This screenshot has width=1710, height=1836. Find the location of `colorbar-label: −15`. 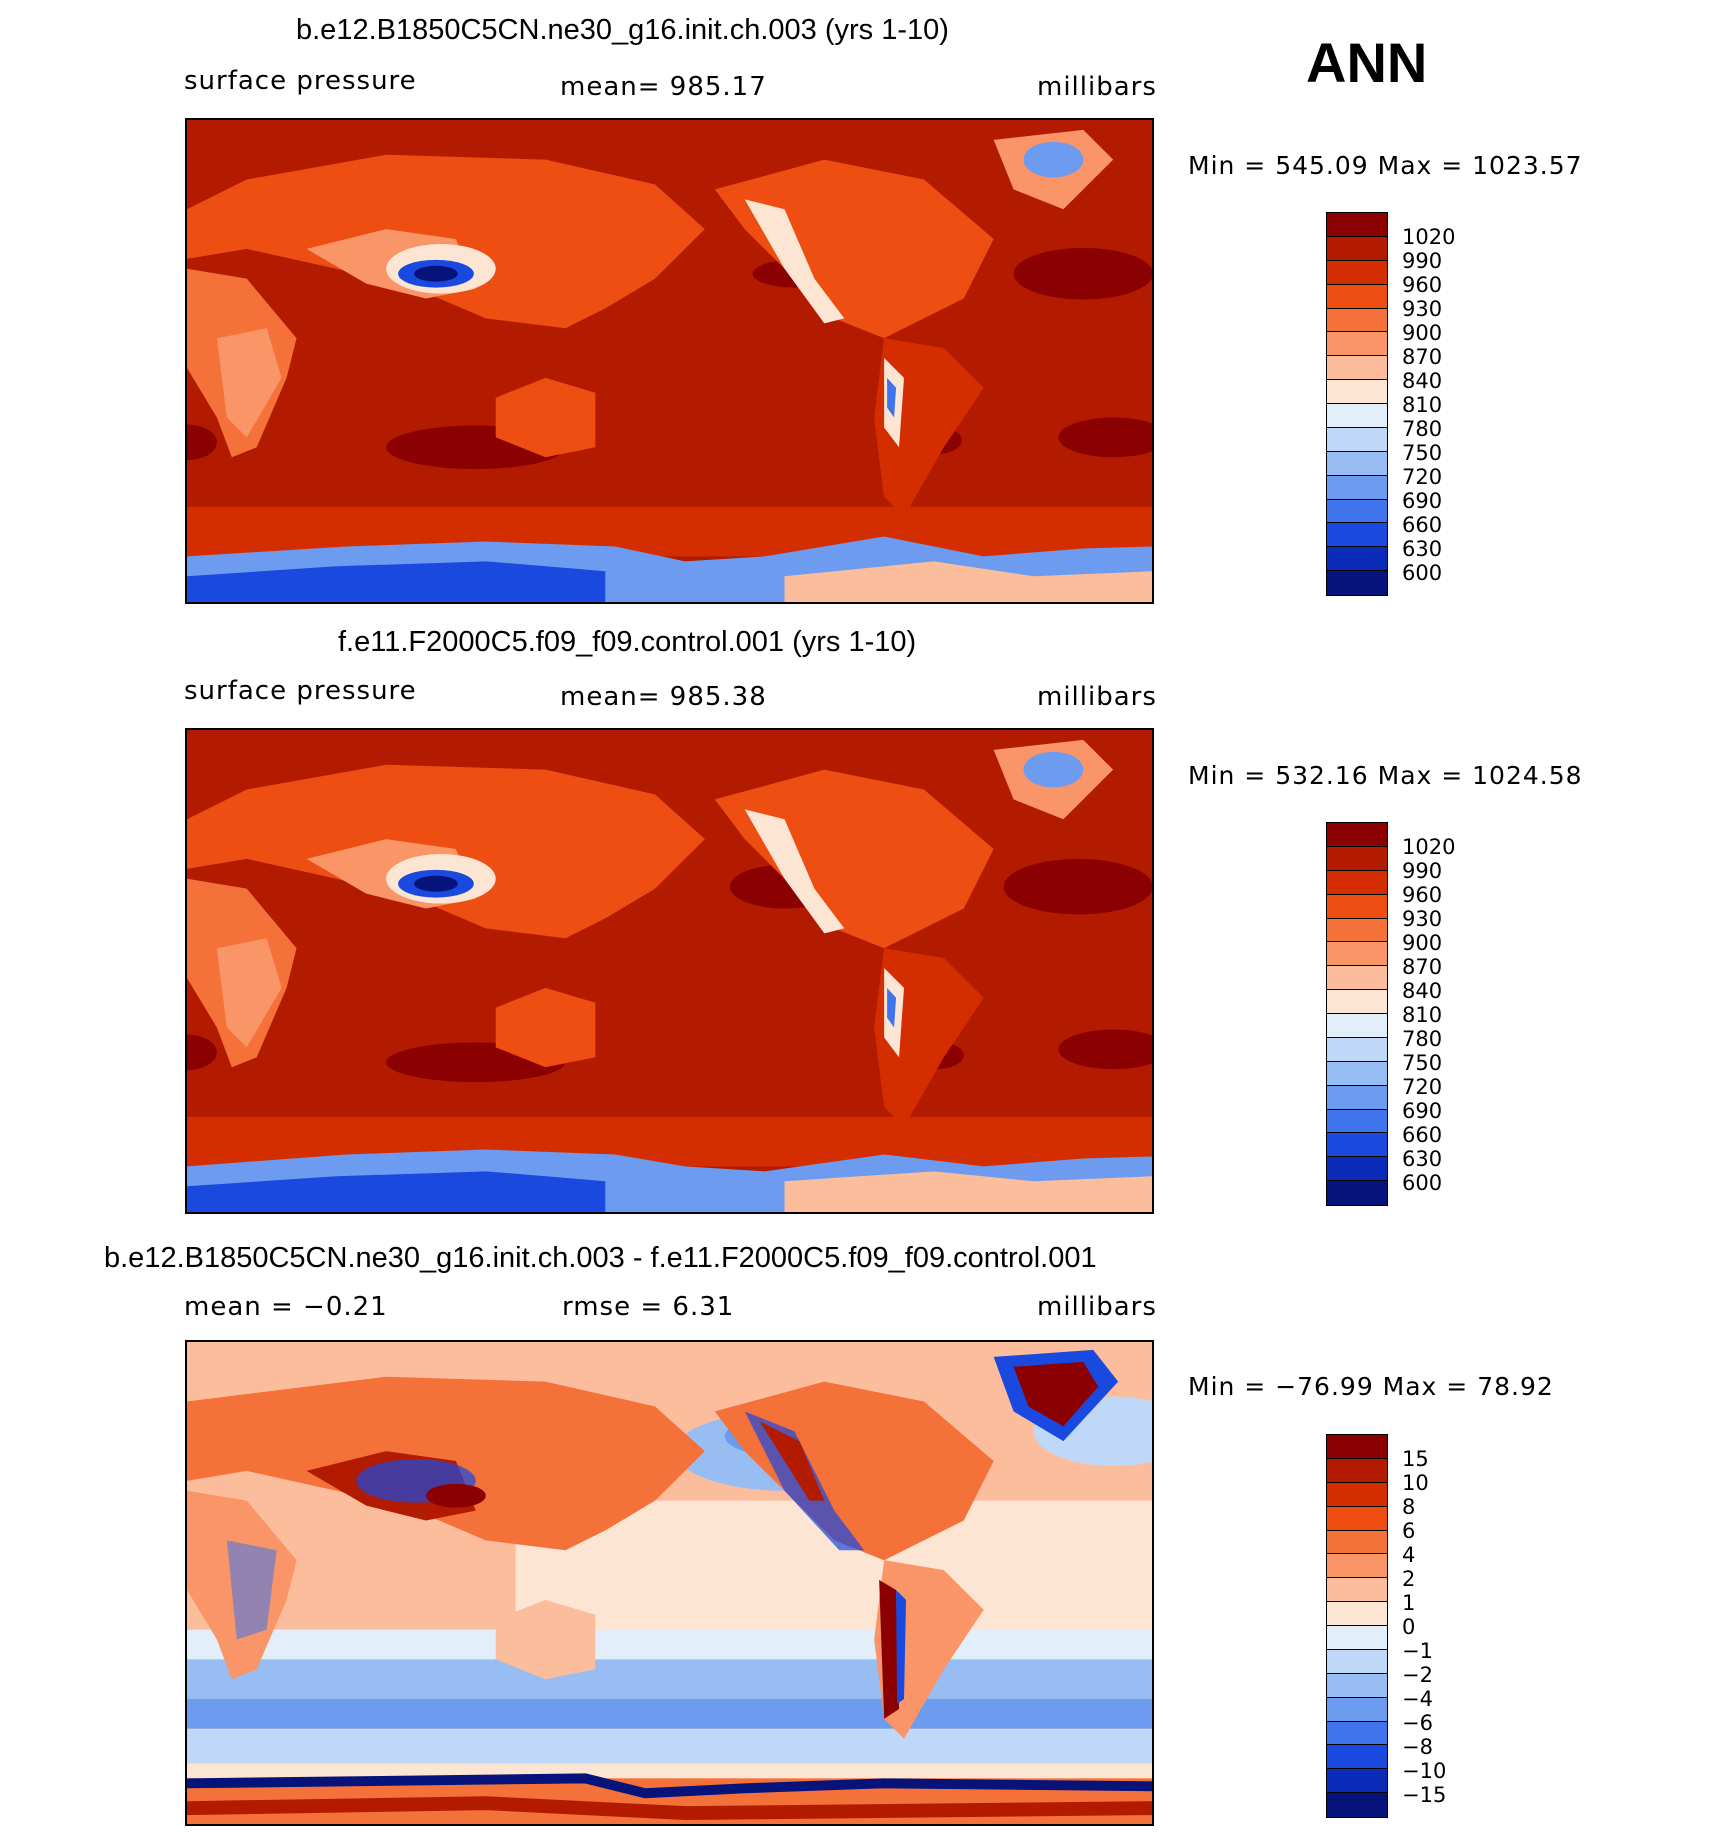

colorbar-label: −15 is located at coordinates (1424, 1795).